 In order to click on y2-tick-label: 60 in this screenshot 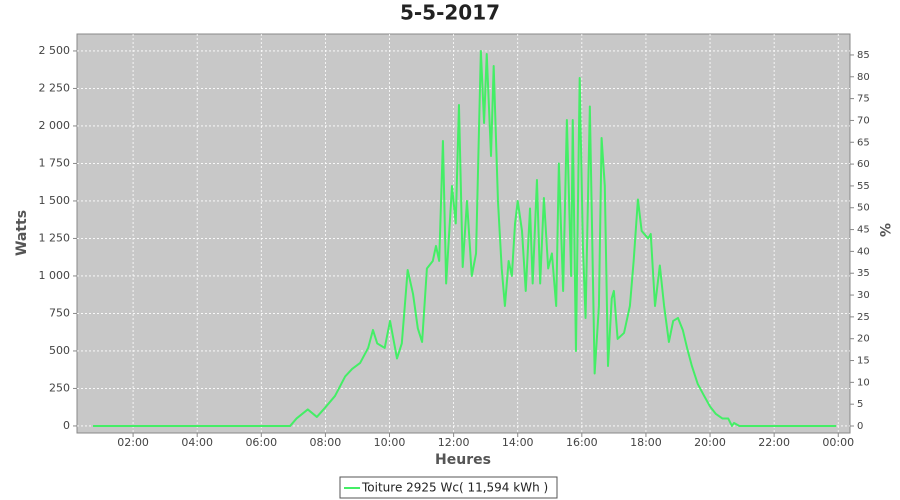, I will do `click(863, 164)`.